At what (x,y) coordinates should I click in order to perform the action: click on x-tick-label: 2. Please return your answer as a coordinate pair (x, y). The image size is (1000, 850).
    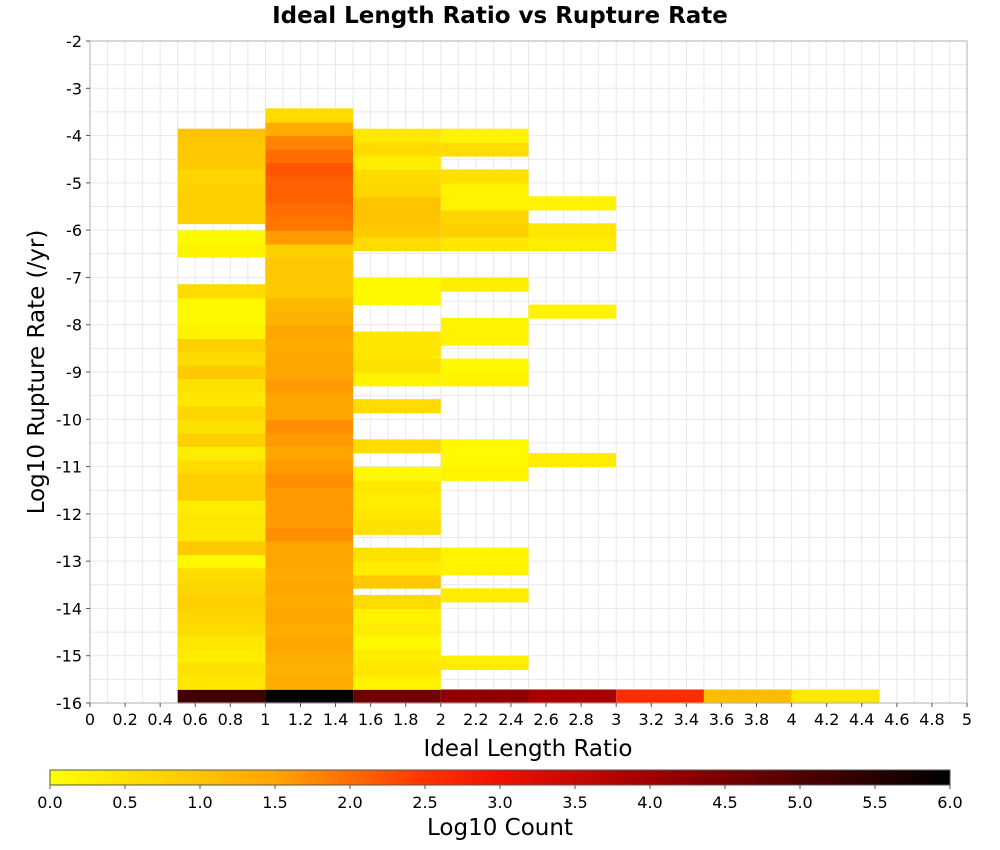
    Looking at the image, I should click on (441, 719).